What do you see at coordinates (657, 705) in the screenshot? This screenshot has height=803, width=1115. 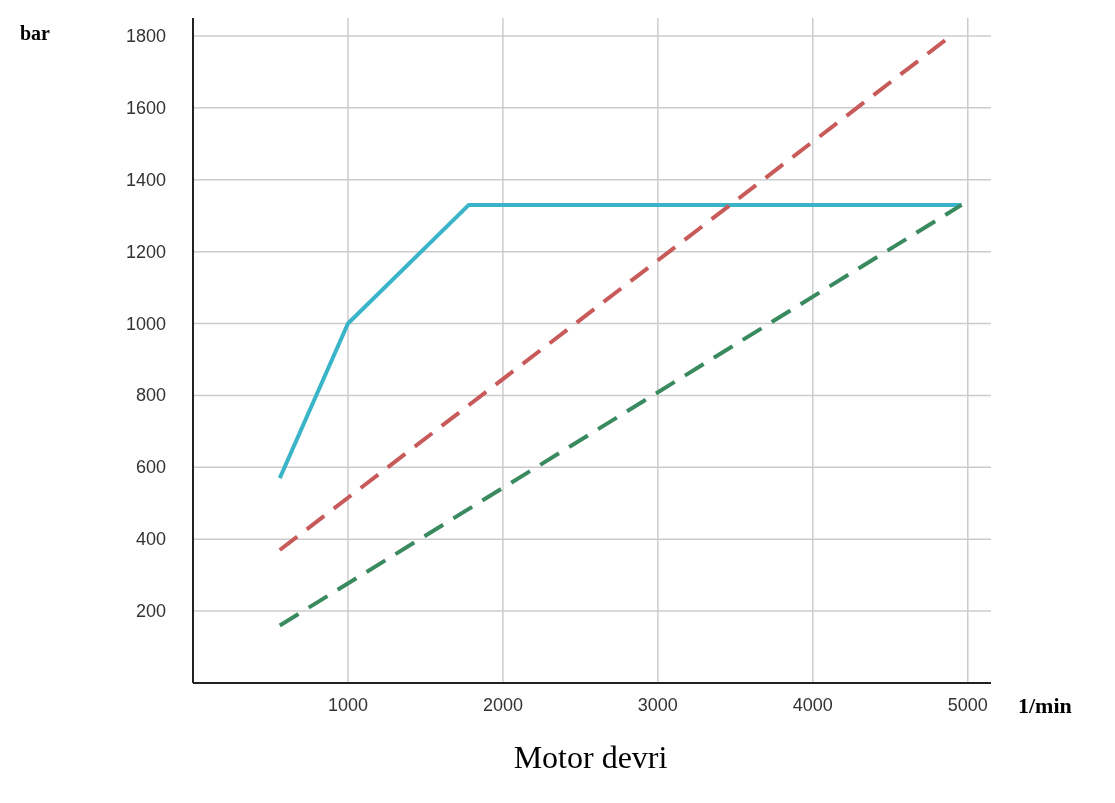 I see `x-tick-label: 3000` at bounding box center [657, 705].